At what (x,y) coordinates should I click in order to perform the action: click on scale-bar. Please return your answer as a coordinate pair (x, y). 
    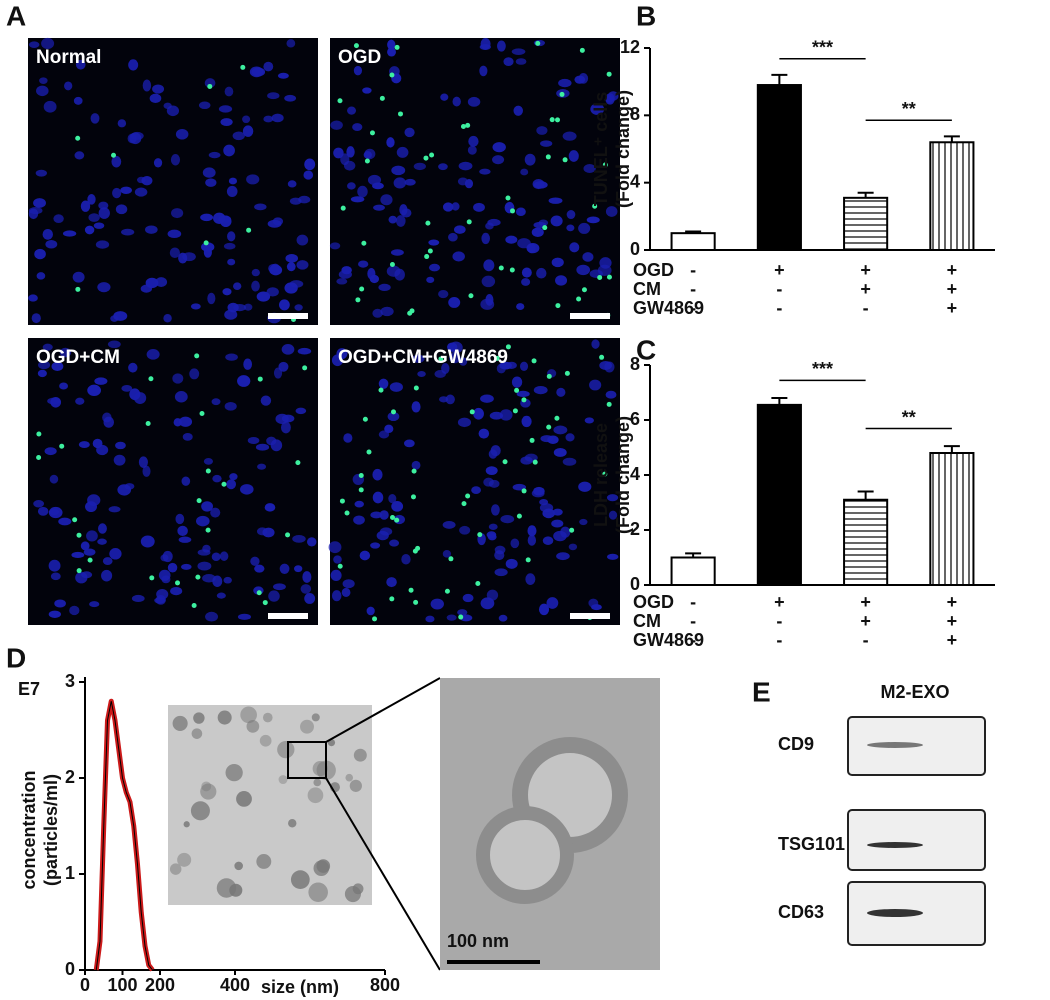
    Looking at the image, I should click on (590, 316).